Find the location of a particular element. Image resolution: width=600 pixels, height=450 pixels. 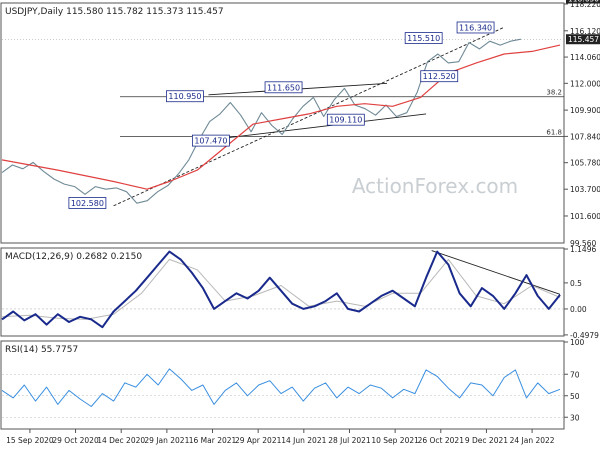

x-tick-label: 29 Jan 2021 is located at coordinates (166, 440).